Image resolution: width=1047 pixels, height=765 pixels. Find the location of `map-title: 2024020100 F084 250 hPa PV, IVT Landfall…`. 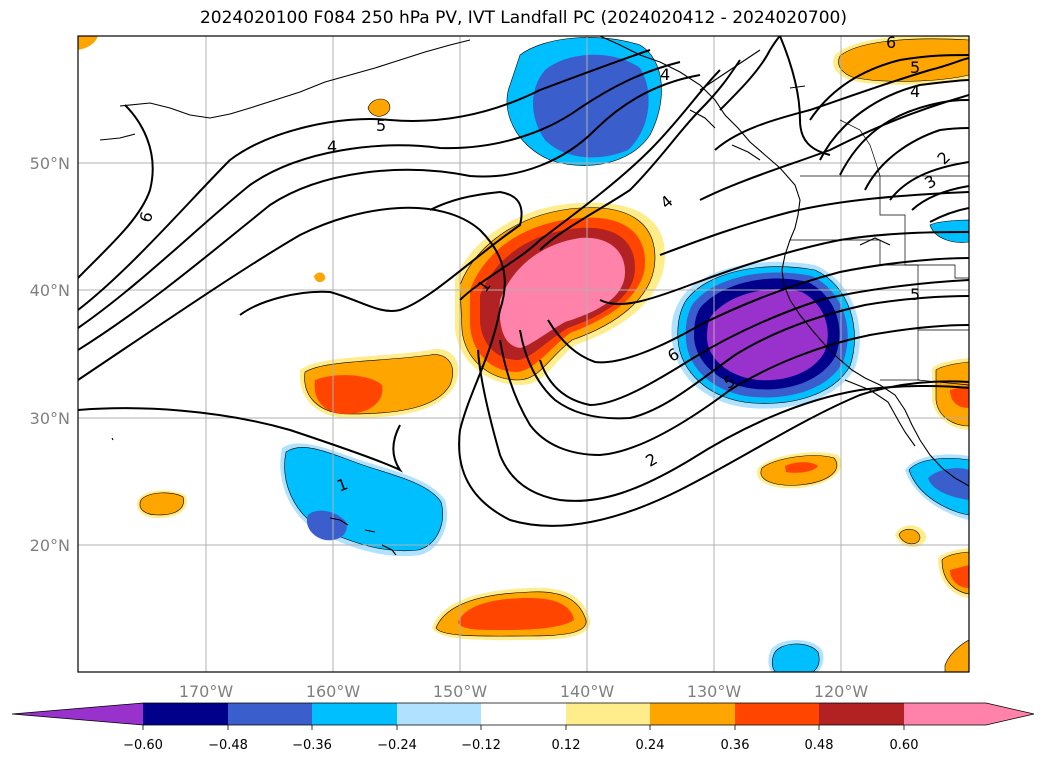

map-title: 2024020100 F084 250 hPa PV, IVT Landfall… is located at coordinates (523, 18).